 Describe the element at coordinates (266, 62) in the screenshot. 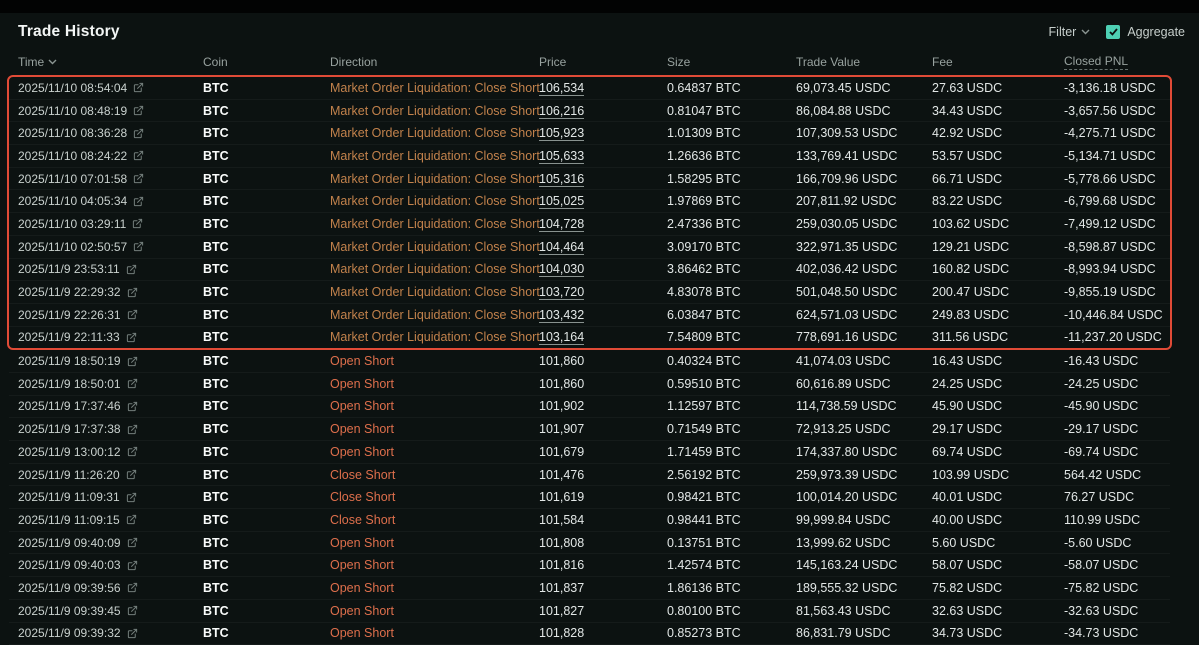

I see `column-header-coin: Coin` at that location.